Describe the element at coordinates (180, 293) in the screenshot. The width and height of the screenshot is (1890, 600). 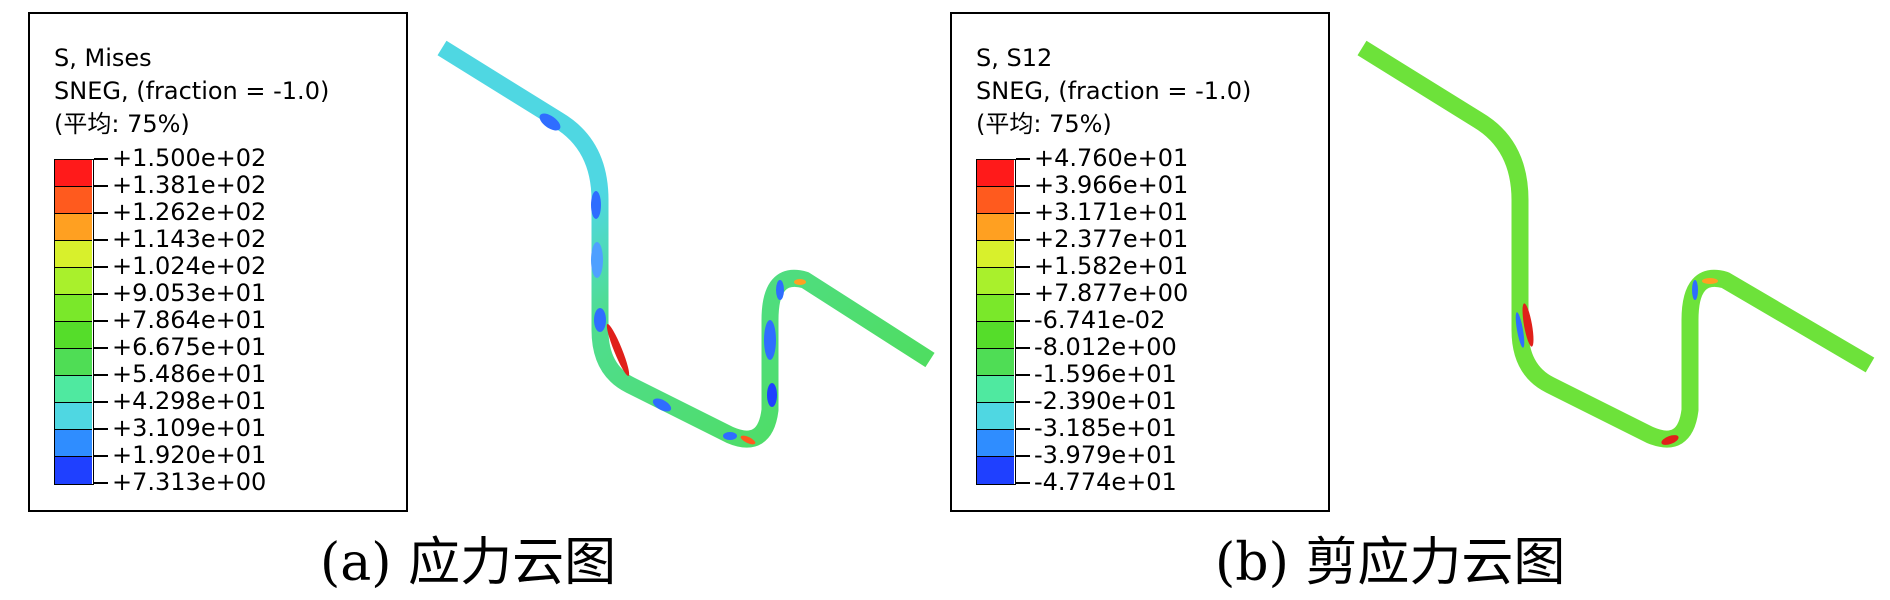
I see `tick-label: +9.053e+01` at that location.